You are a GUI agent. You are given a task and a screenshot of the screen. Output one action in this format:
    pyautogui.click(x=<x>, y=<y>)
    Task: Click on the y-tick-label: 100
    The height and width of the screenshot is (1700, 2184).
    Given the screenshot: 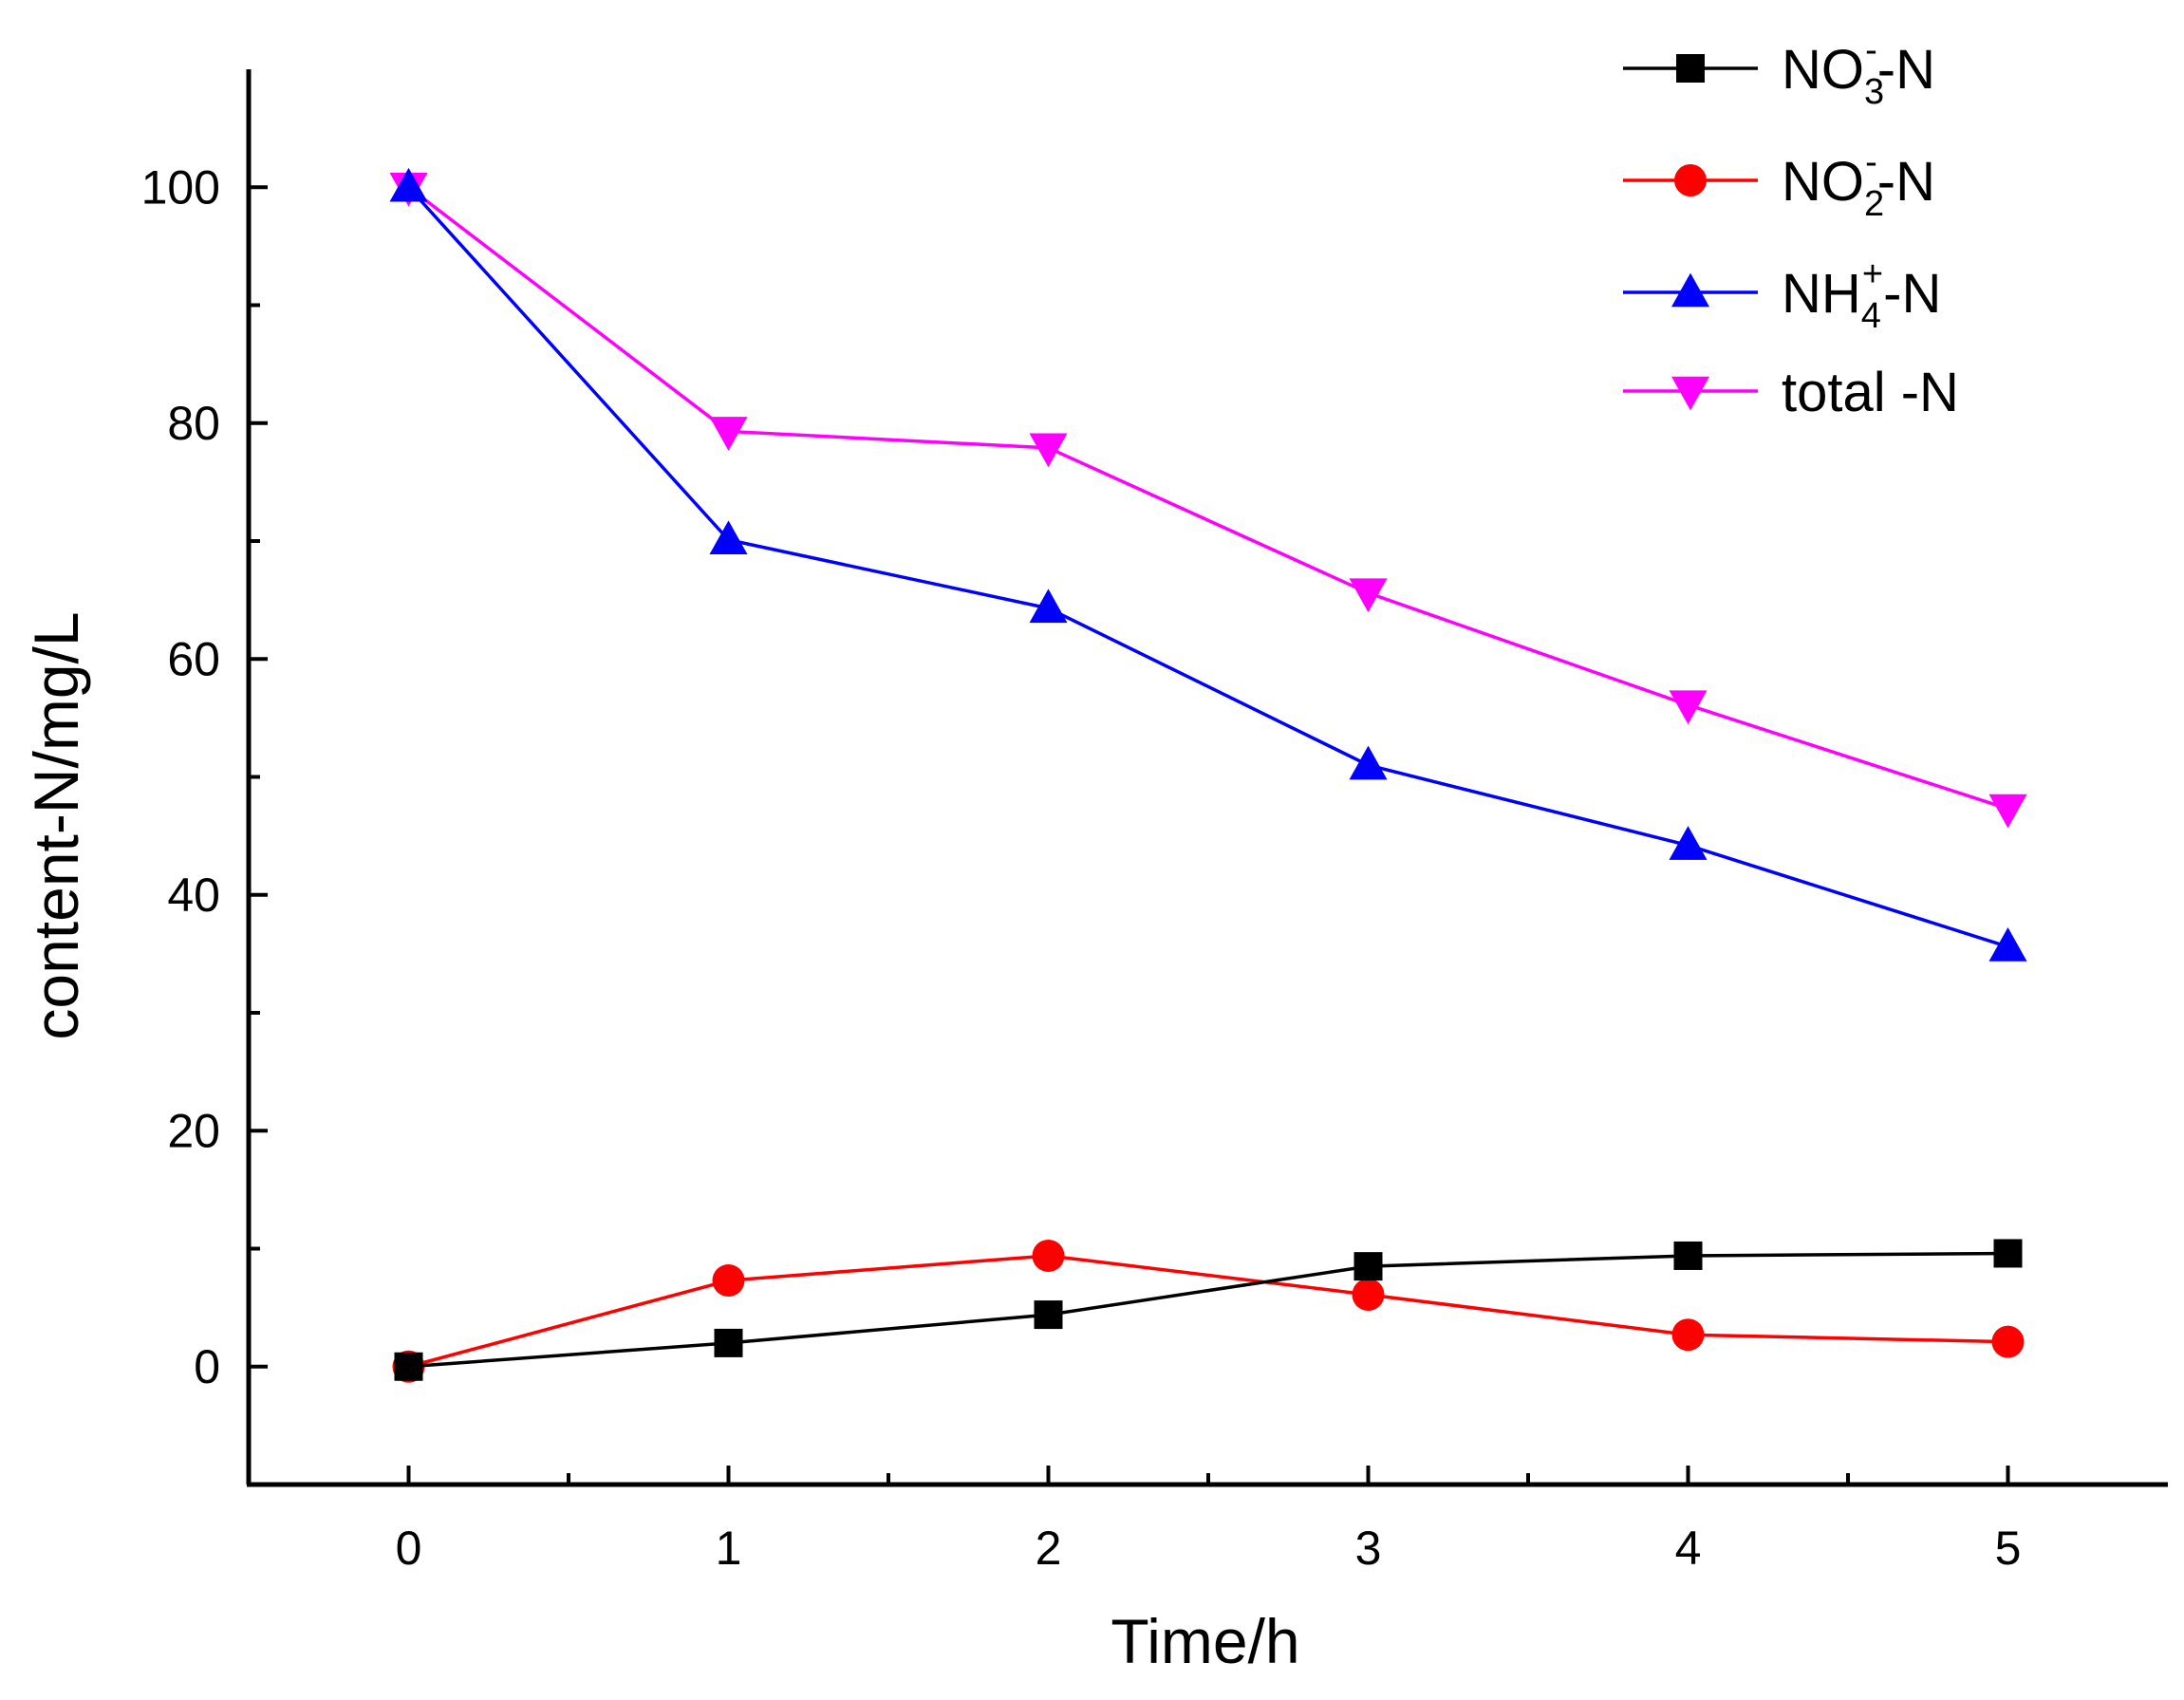 What is the action you would take?
    pyautogui.click(x=180, y=187)
    